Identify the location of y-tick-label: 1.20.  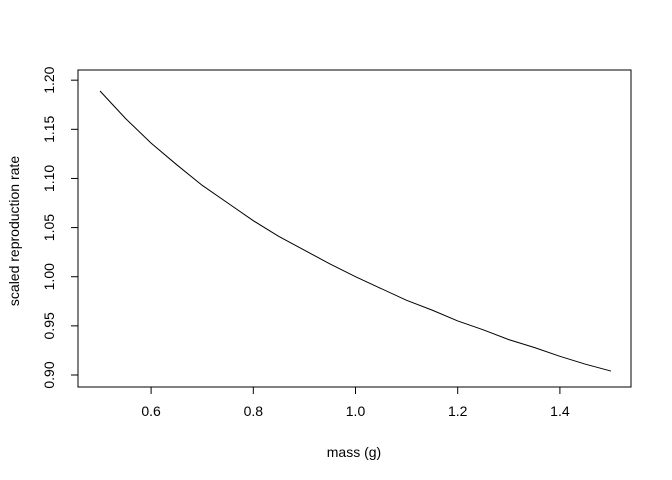
(49, 79).